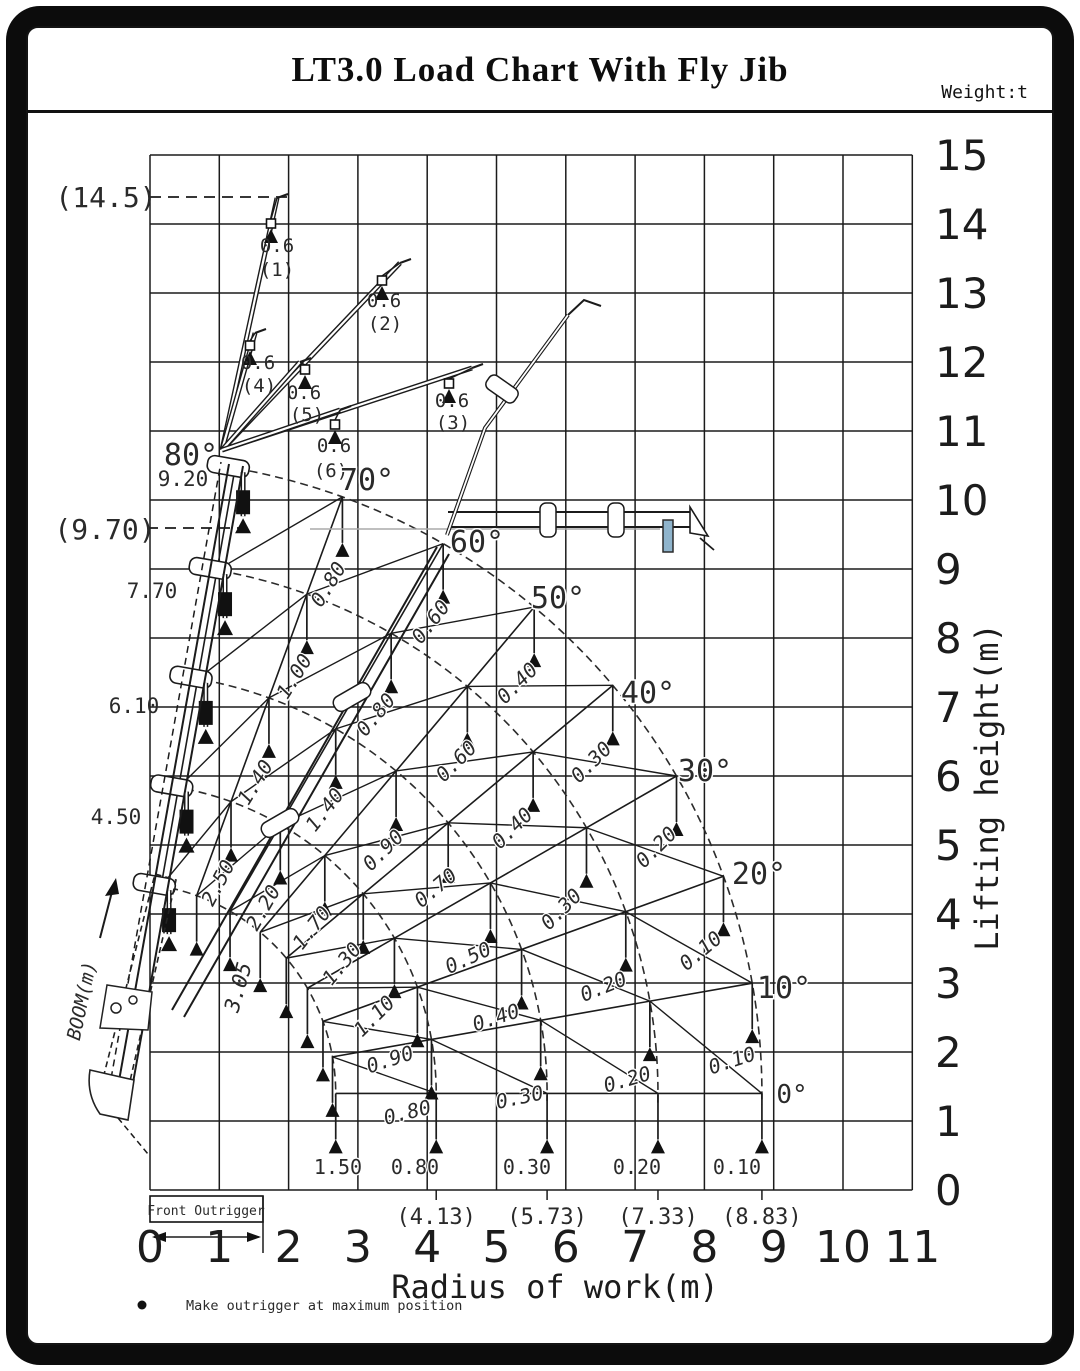 This screenshot has width=1080, height=1371. Describe the element at coordinates (707, 544) in the screenshot. I see `horizontal-jib-hook-curl` at that location.